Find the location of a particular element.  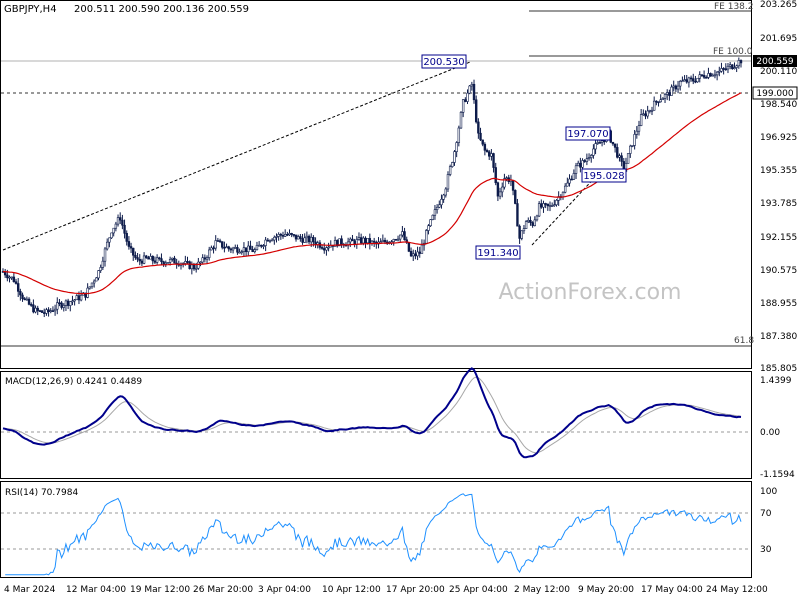

watermark: ActionForex.com is located at coordinates (590, 292).